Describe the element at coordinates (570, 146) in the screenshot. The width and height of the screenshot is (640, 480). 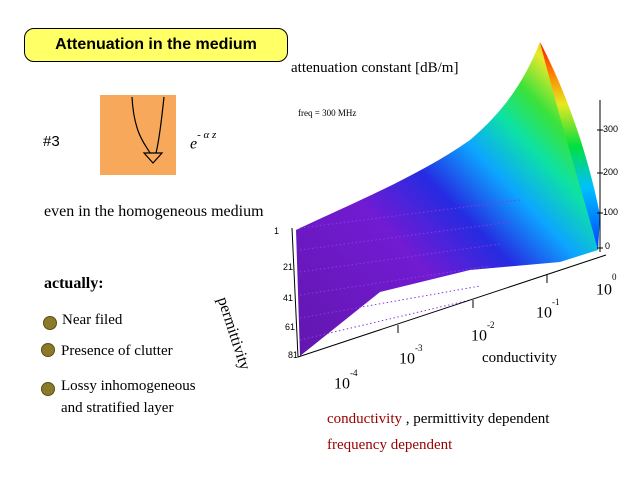
I see `surface-side` at that location.